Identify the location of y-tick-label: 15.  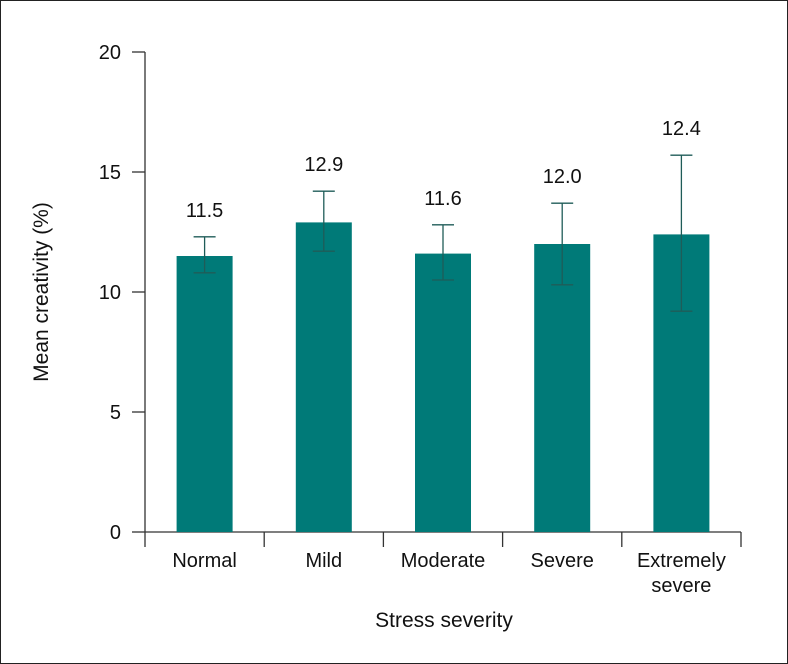
(110, 173).